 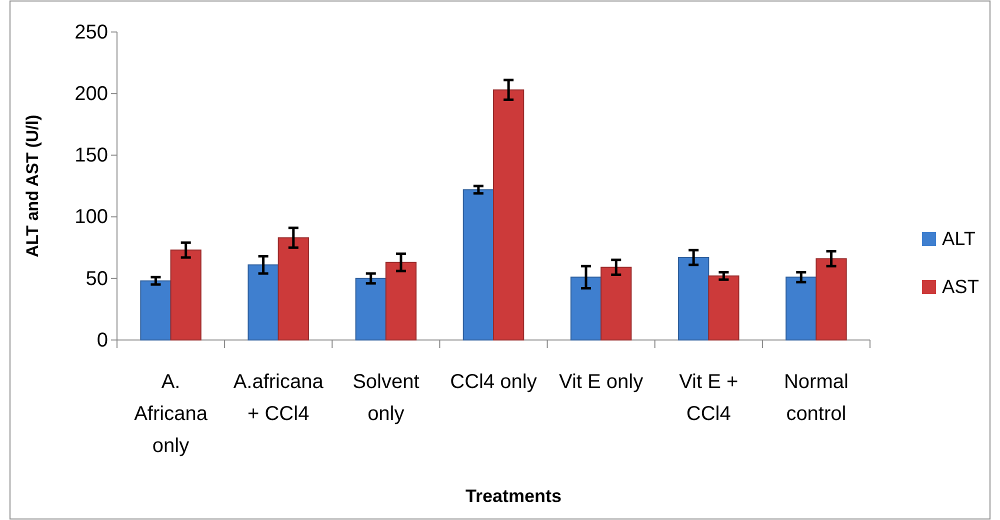 I want to click on legend-label: AST, so click(x=961, y=287).